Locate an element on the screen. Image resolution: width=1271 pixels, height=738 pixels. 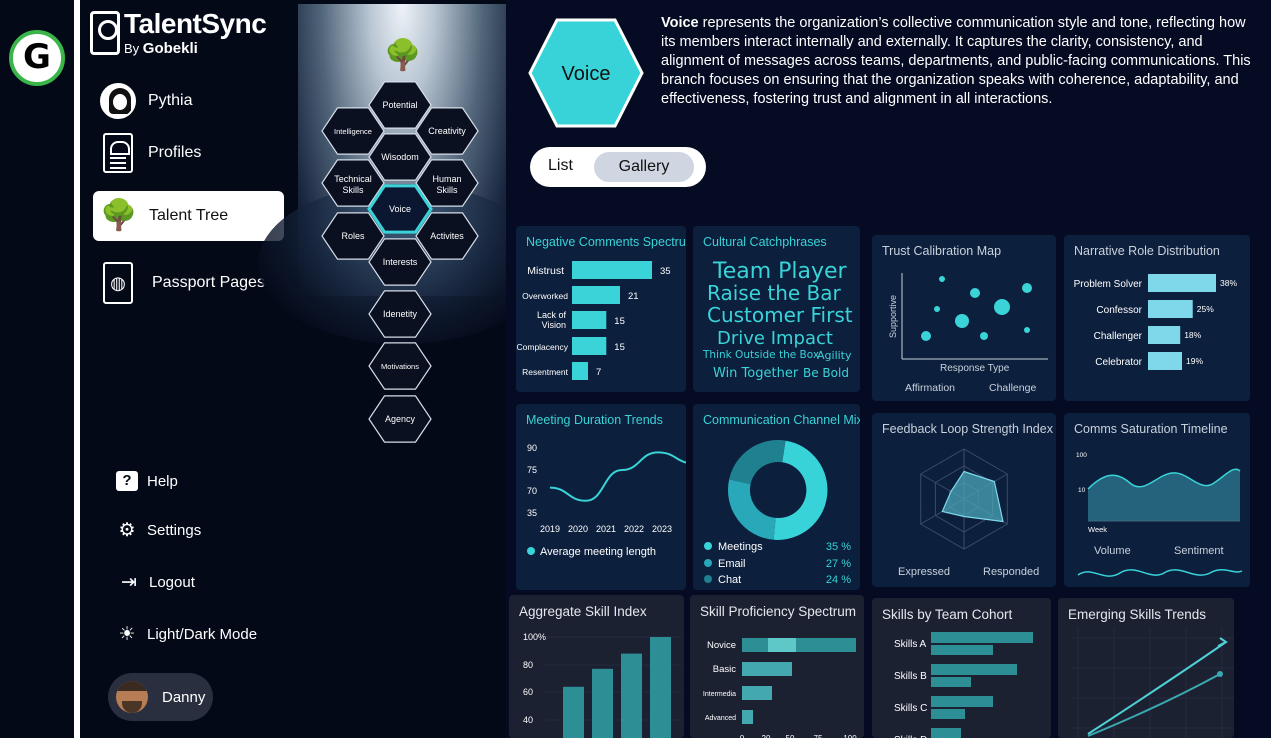
sidebar-item-label: Profiles is located at coordinates (175, 152).